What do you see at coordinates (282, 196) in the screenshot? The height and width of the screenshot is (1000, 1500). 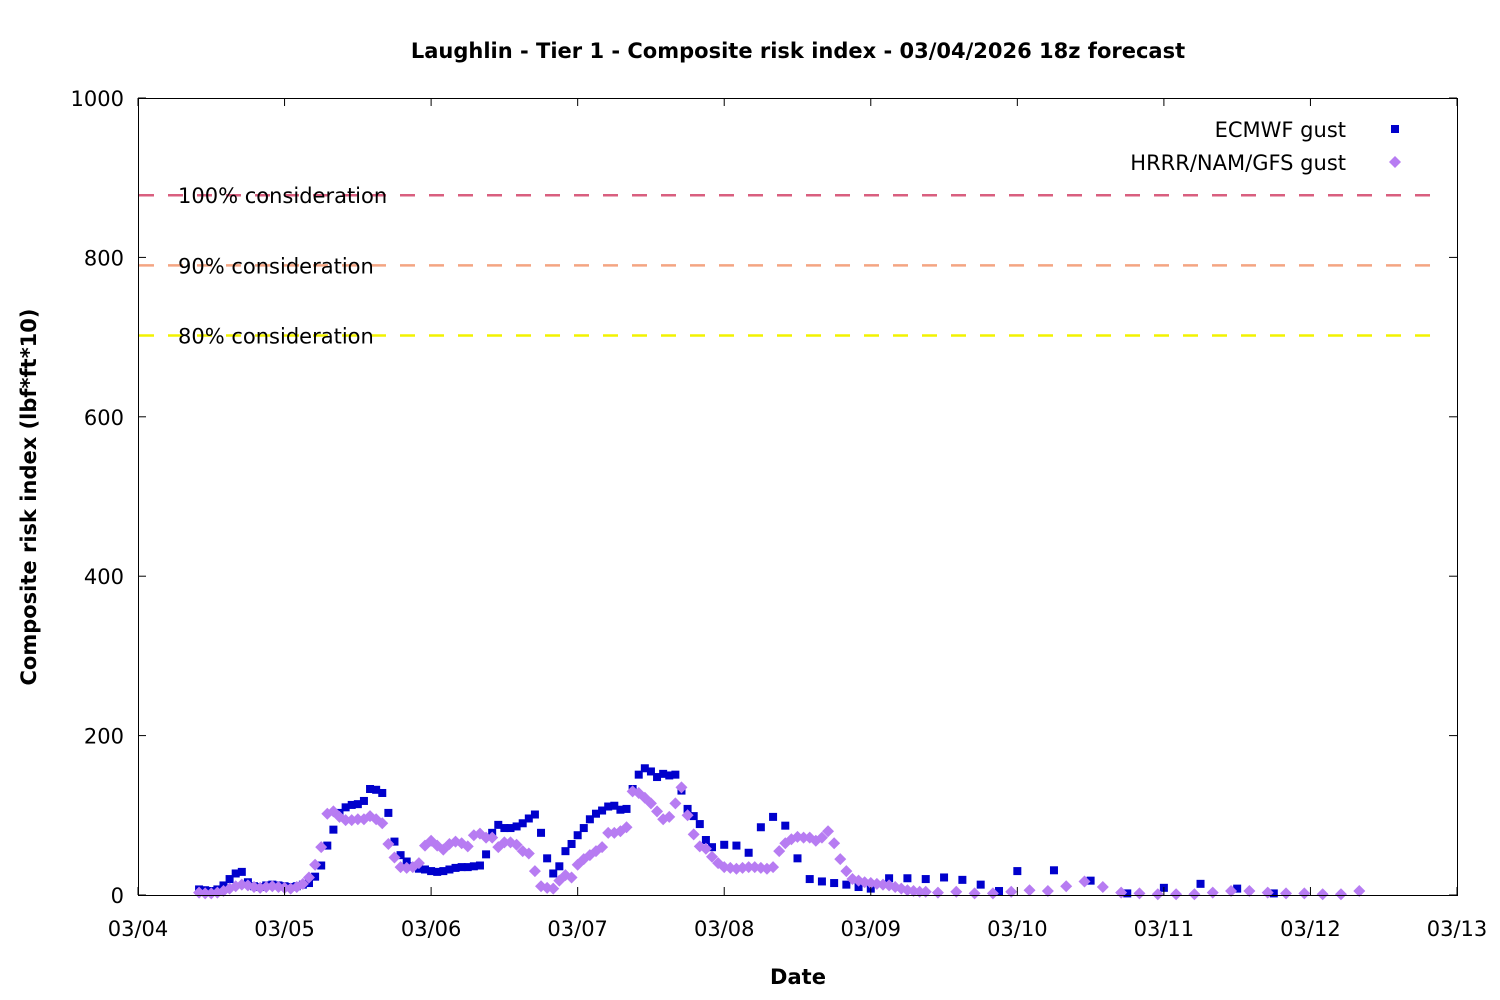 I see `reference-line-label: 100% consideration` at bounding box center [282, 196].